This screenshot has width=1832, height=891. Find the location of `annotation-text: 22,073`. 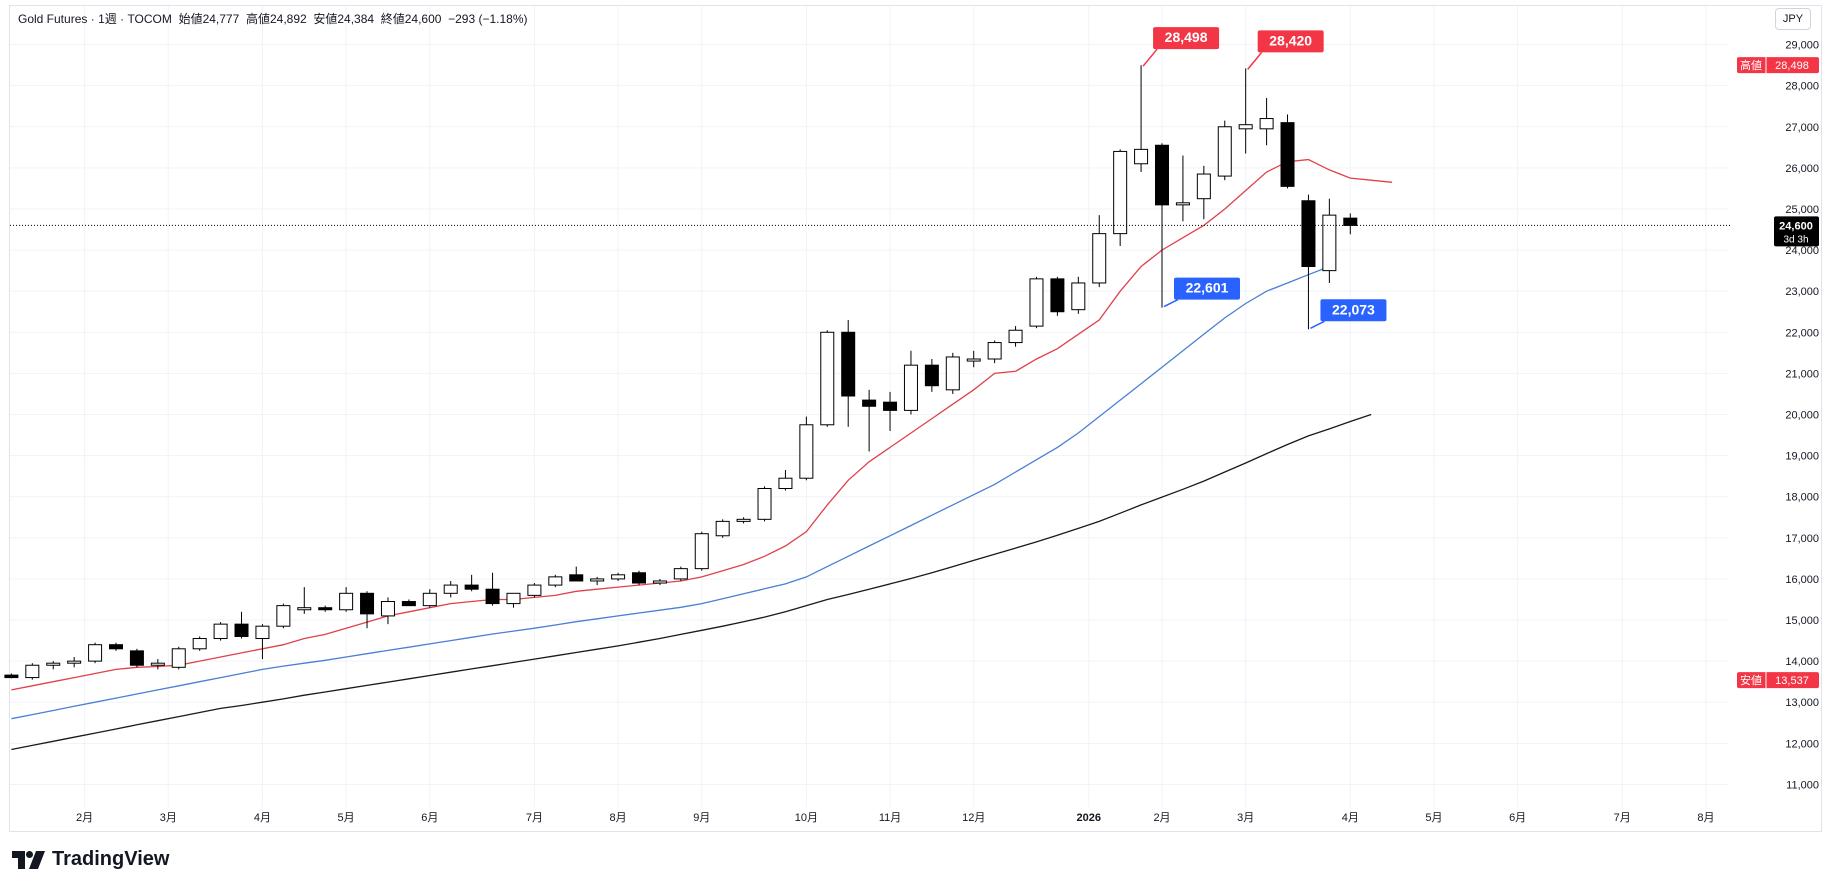

annotation-text: 22,073 is located at coordinates (1353, 309).